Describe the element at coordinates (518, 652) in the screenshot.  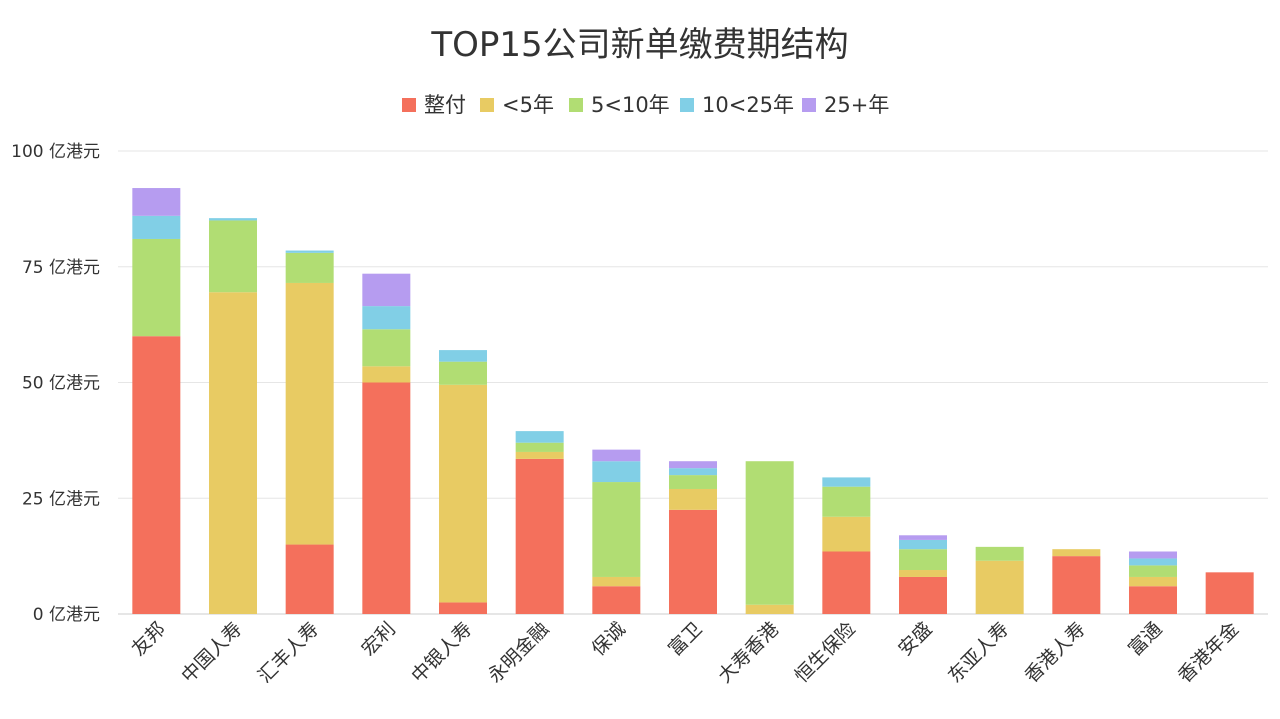
I see `x-tick-label: 永明金融` at that location.